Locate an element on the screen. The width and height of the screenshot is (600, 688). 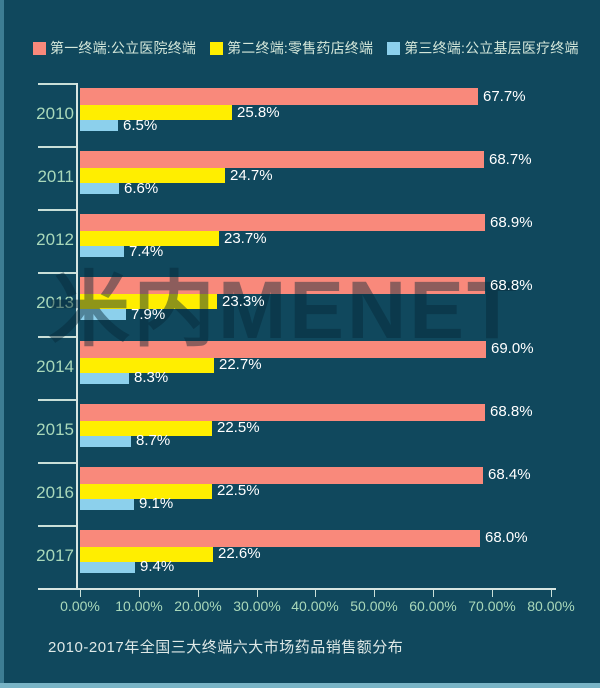
category-label-2012: 2012 is located at coordinates (55, 239).